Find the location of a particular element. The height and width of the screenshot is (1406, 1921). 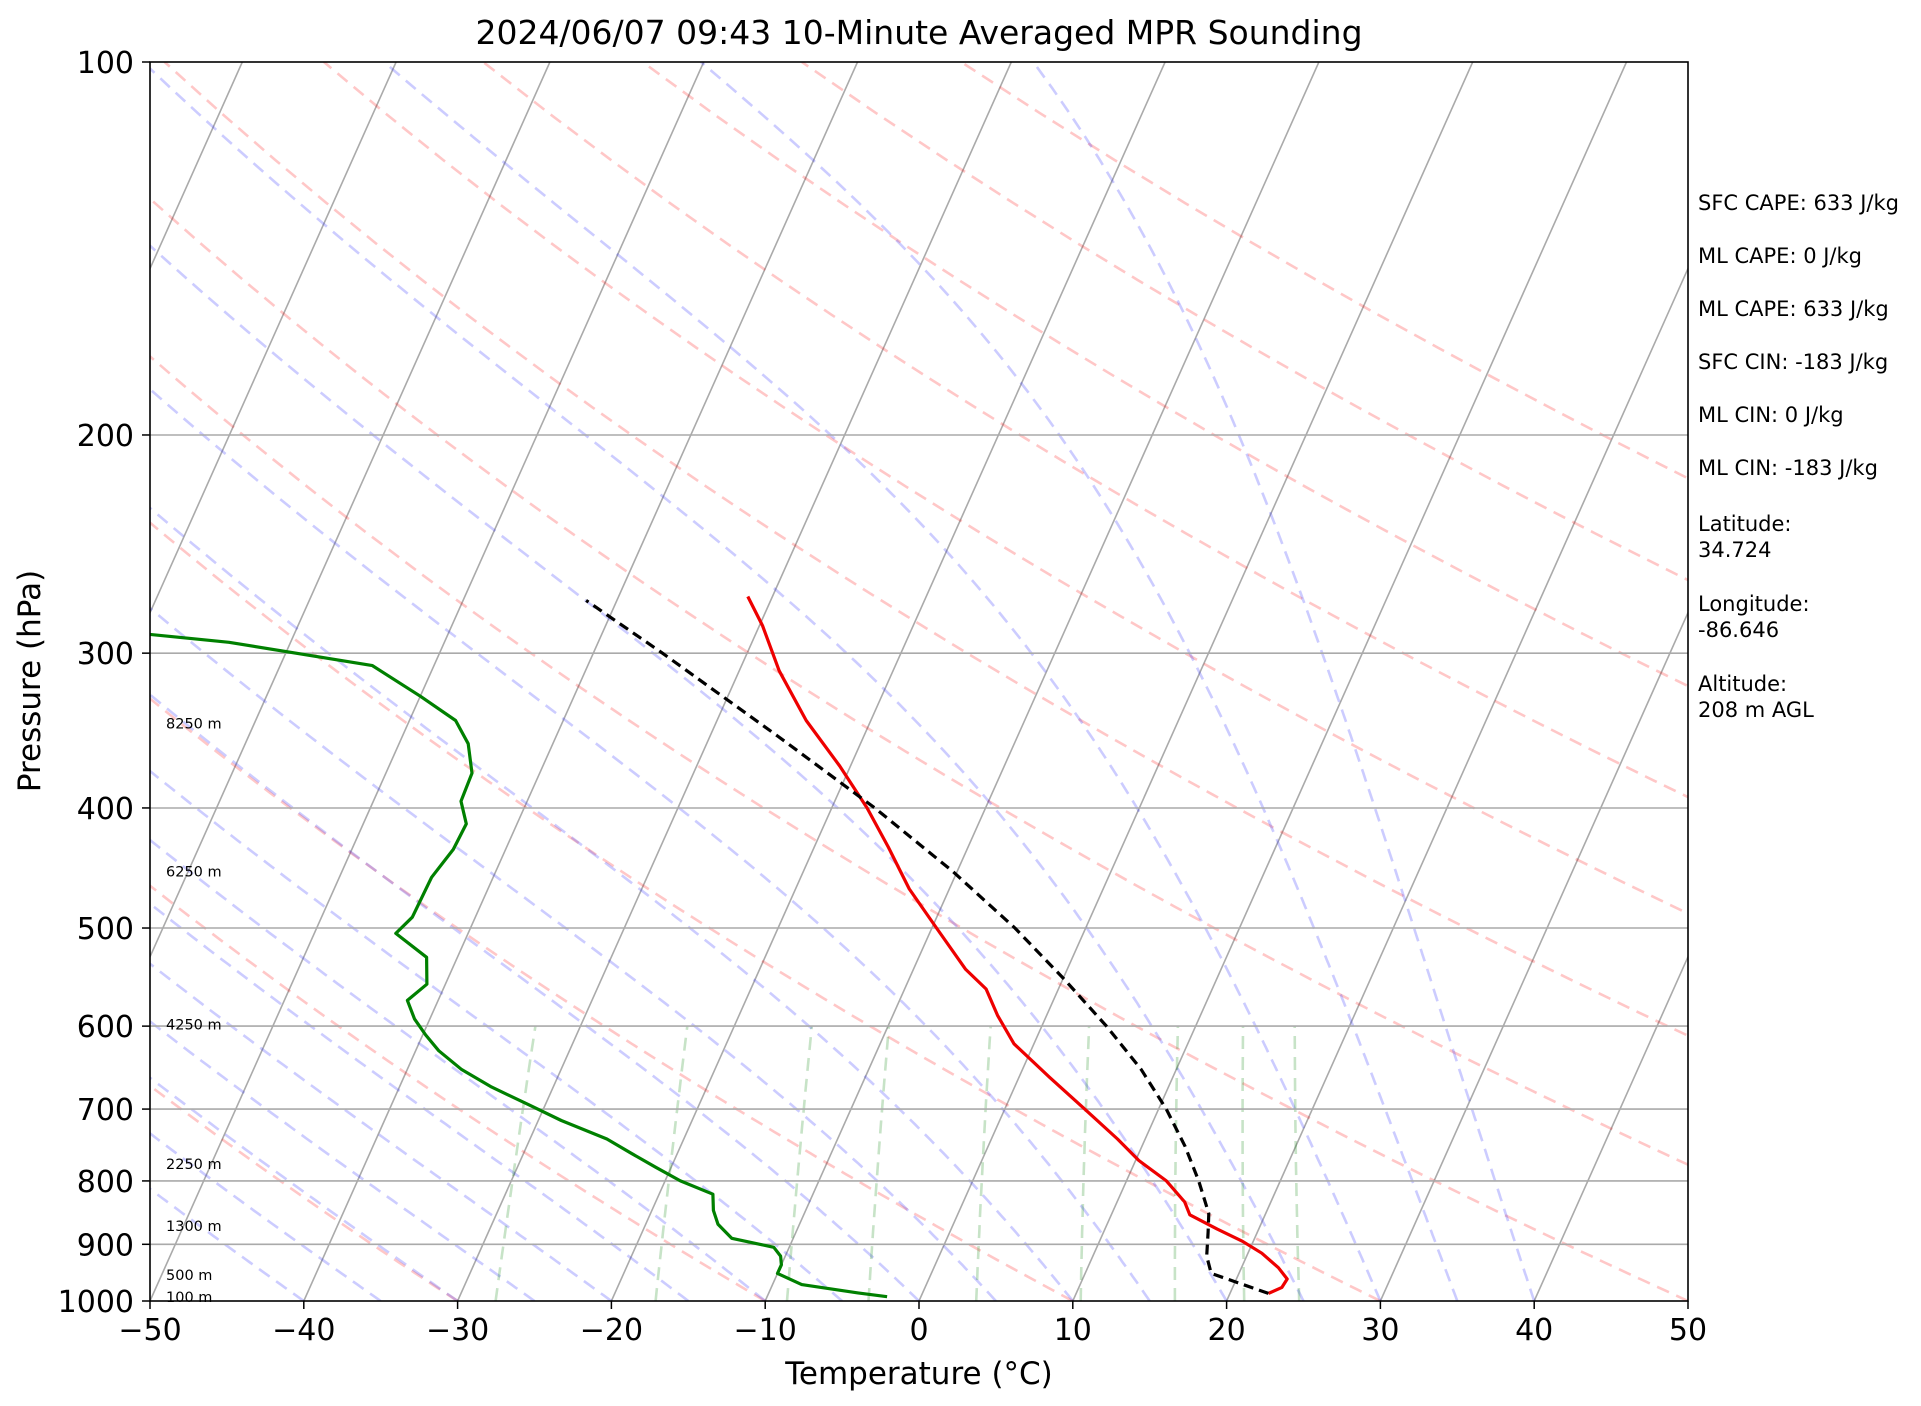

x-tick-label: −10 is located at coordinates (765, 1330).